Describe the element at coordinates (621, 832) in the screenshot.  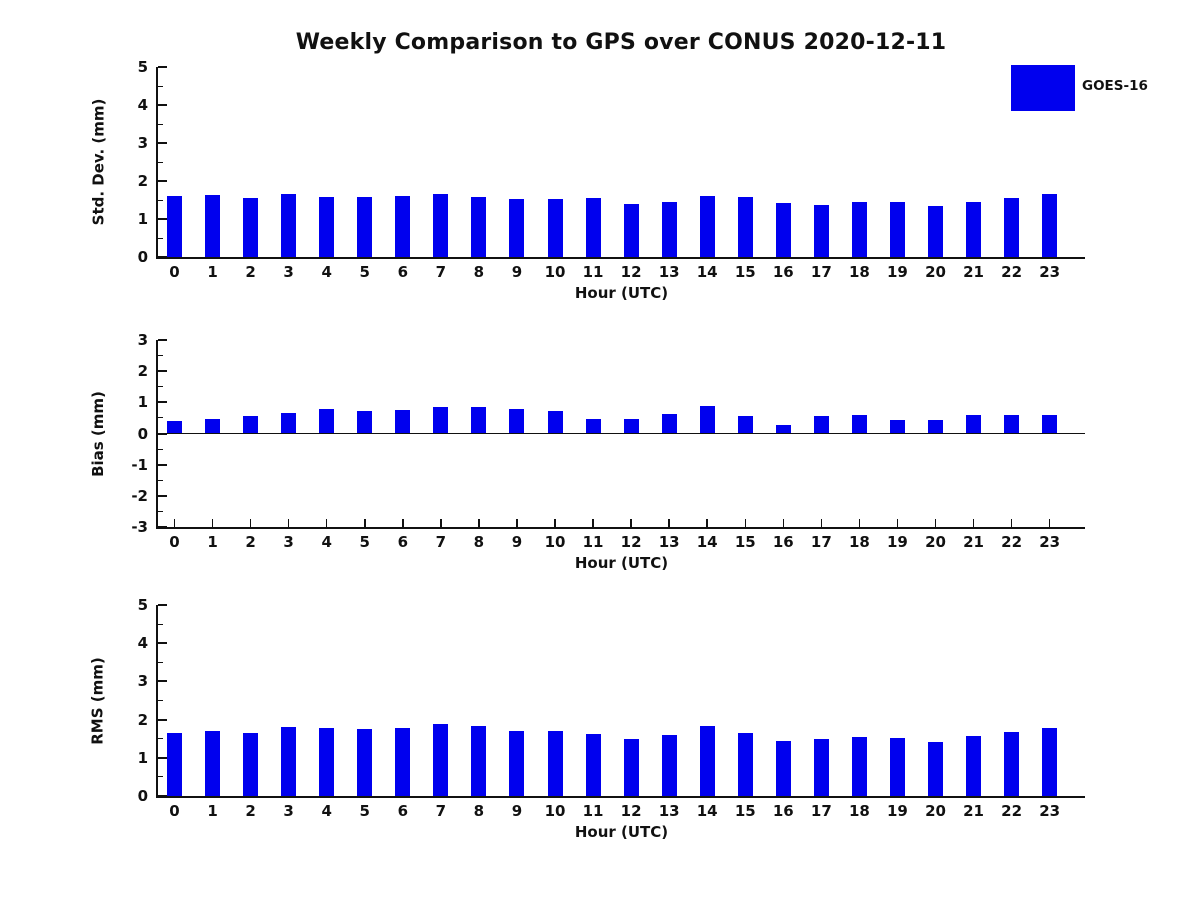
I see `x-axis-title: Hour (UTC)` at that location.